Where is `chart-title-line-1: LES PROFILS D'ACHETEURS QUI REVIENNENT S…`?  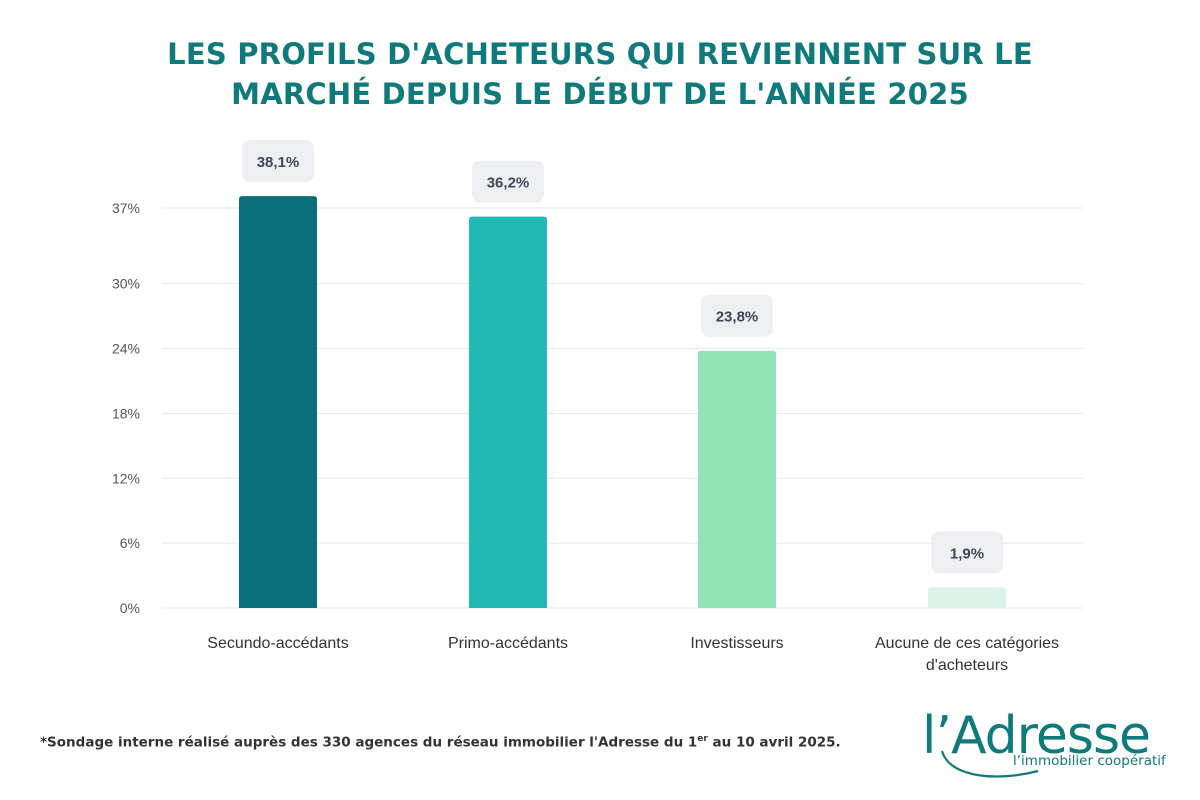
chart-title-line-1: LES PROFILS D'ACHETEURS QUI REVIENNENT S… is located at coordinates (600, 54).